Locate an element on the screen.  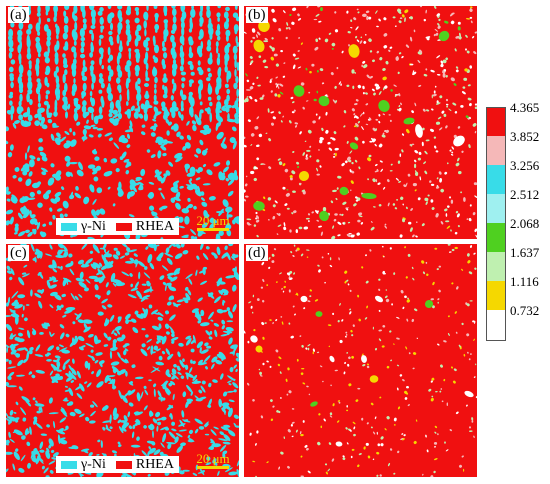
colorbar-tick-label: 1.637 is located at coordinates (525, 252).